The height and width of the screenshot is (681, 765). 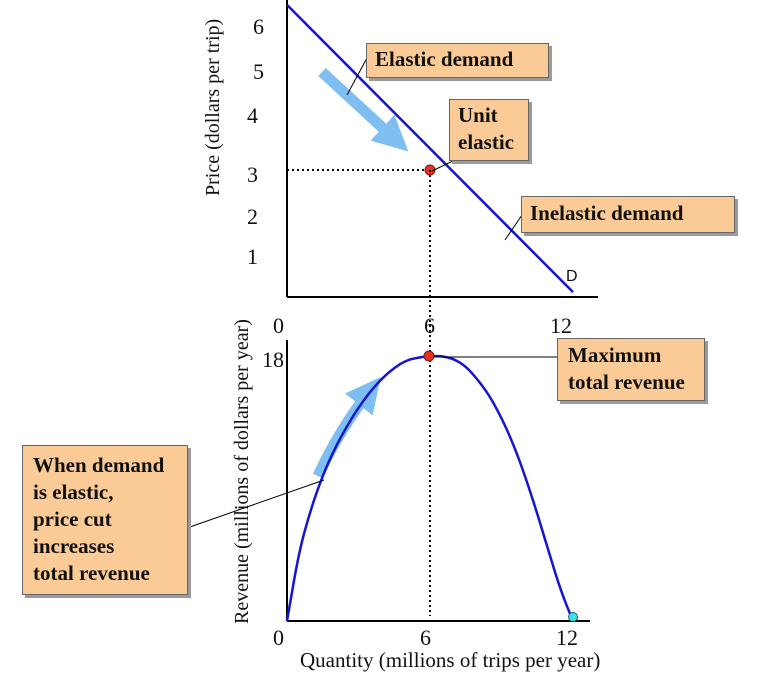 What do you see at coordinates (615, 355) in the screenshot?
I see `max-total-revenue-line1: Maximum` at bounding box center [615, 355].